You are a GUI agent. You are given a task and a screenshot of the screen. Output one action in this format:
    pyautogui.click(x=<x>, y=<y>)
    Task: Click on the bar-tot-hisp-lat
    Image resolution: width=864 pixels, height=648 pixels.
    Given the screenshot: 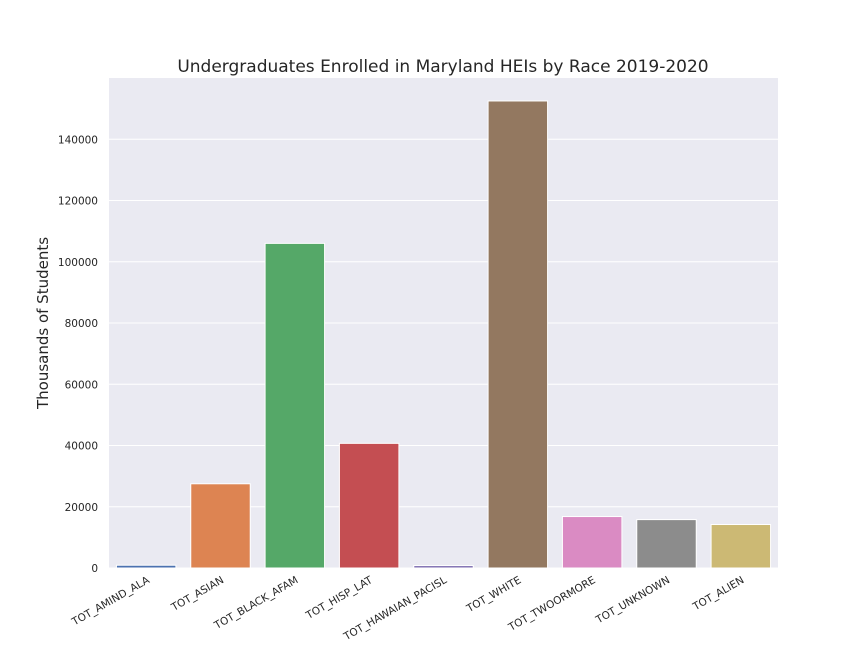 What is the action you would take?
    pyautogui.click(x=369, y=505)
    